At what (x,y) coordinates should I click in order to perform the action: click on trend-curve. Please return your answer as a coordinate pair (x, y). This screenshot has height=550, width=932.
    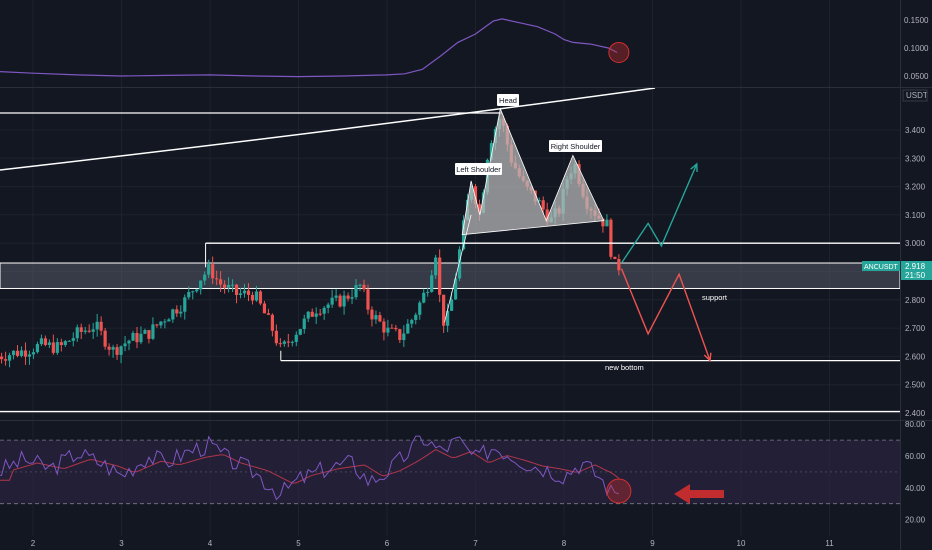
    Looking at the image, I should click on (328, 129).